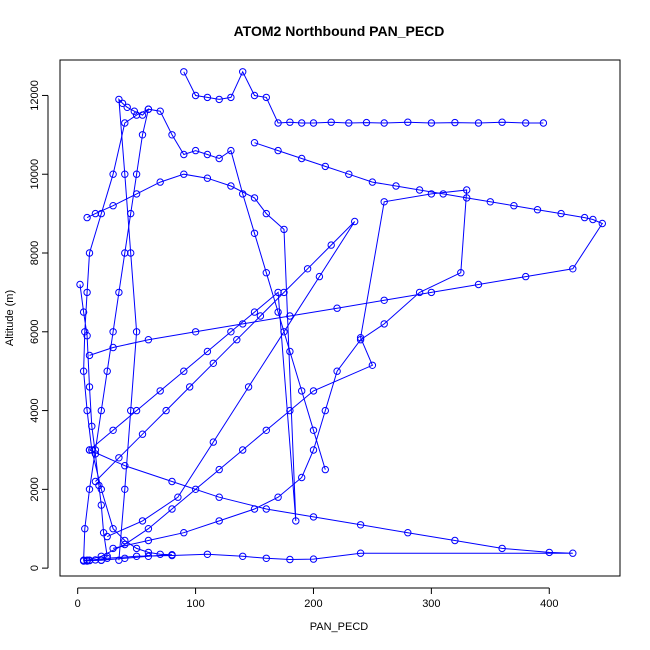 The width and height of the screenshot is (650, 650). Describe the element at coordinates (35, 489) in the screenshot. I see `y-tick-label: 2000` at that location.